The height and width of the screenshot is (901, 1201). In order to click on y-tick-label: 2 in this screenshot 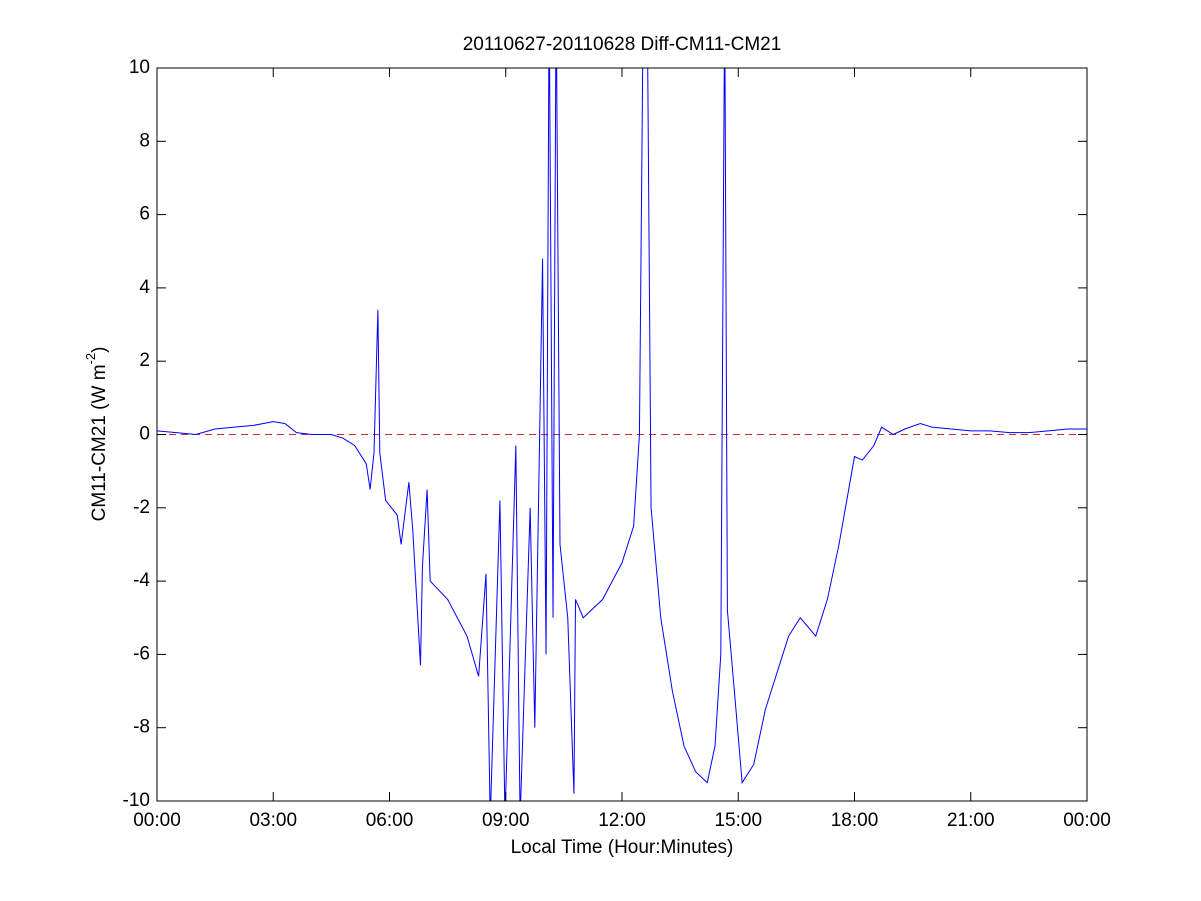, I will do `click(144, 360)`.